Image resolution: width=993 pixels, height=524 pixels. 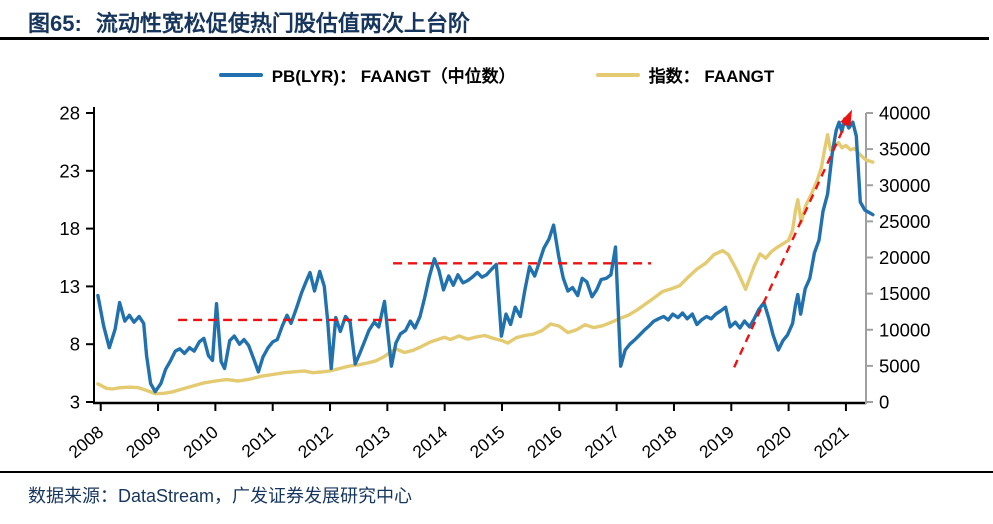 I want to click on figure-number: 图65:, so click(x=55, y=23).